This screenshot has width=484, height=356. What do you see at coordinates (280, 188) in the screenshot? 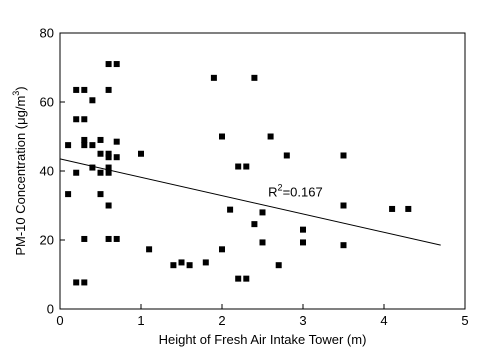
I see `r-squared-exponent: 2` at bounding box center [280, 188].